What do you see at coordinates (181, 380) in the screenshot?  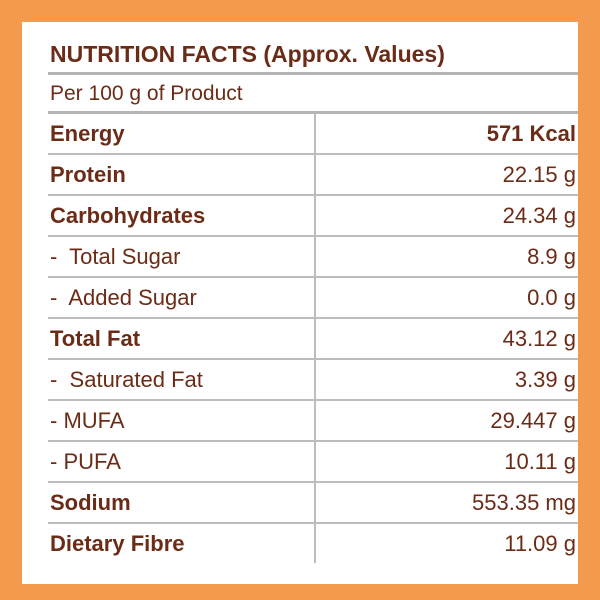 I see `nutrient-name: - Saturated Fat` at bounding box center [181, 380].